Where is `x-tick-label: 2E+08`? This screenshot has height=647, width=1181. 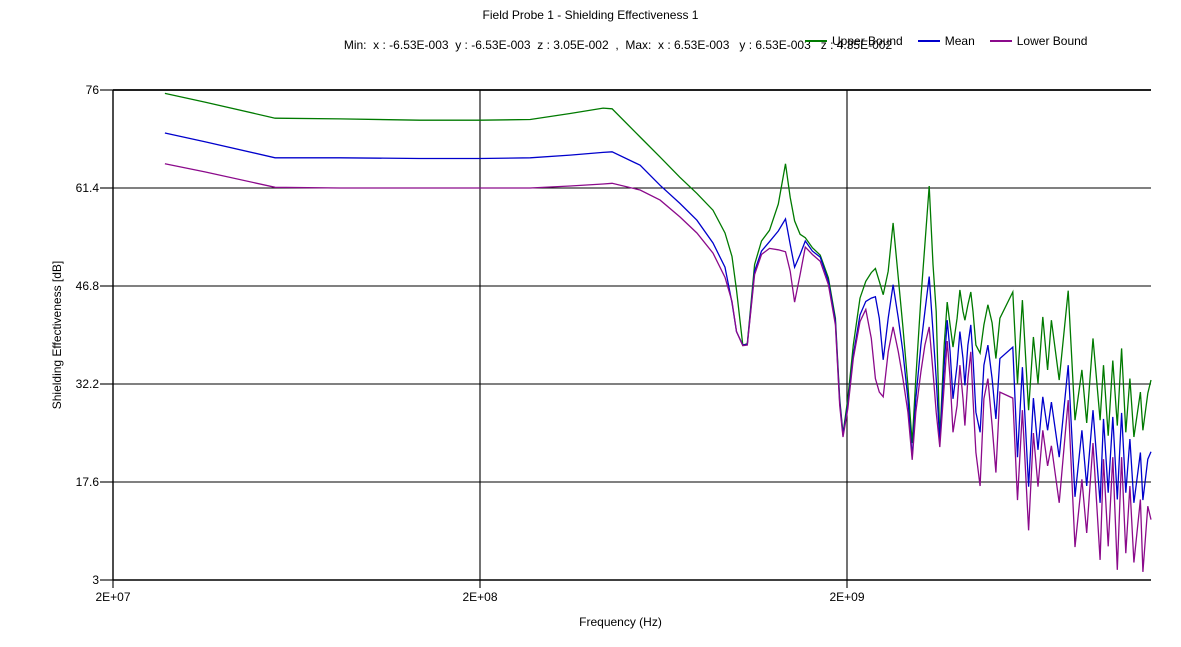 x-tick-label: 2E+08 is located at coordinates (479, 597).